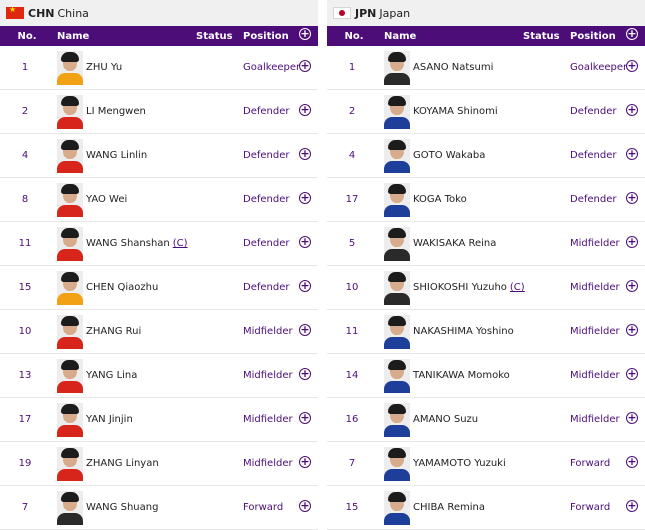 The width and height of the screenshot is (645, 530). I want to click on table-row: 16 AMANO Suzu Midfielder +, so click(486, 420).